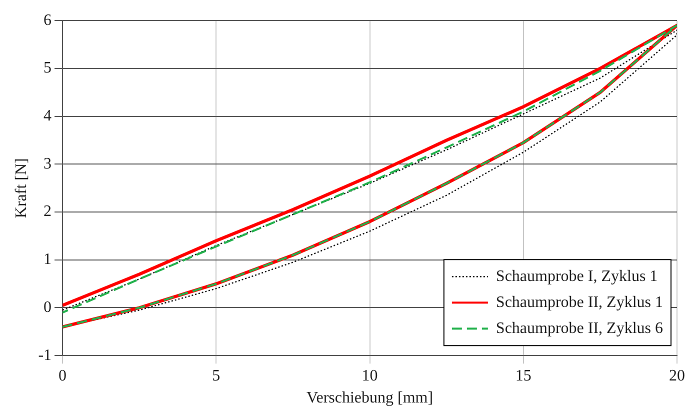 The width and height of the screenshot is (689, 414). What do you see at coordinates (45, 355) in the screenshot?
I see `y-tick-label: -1` at bounding box center [45, 355].